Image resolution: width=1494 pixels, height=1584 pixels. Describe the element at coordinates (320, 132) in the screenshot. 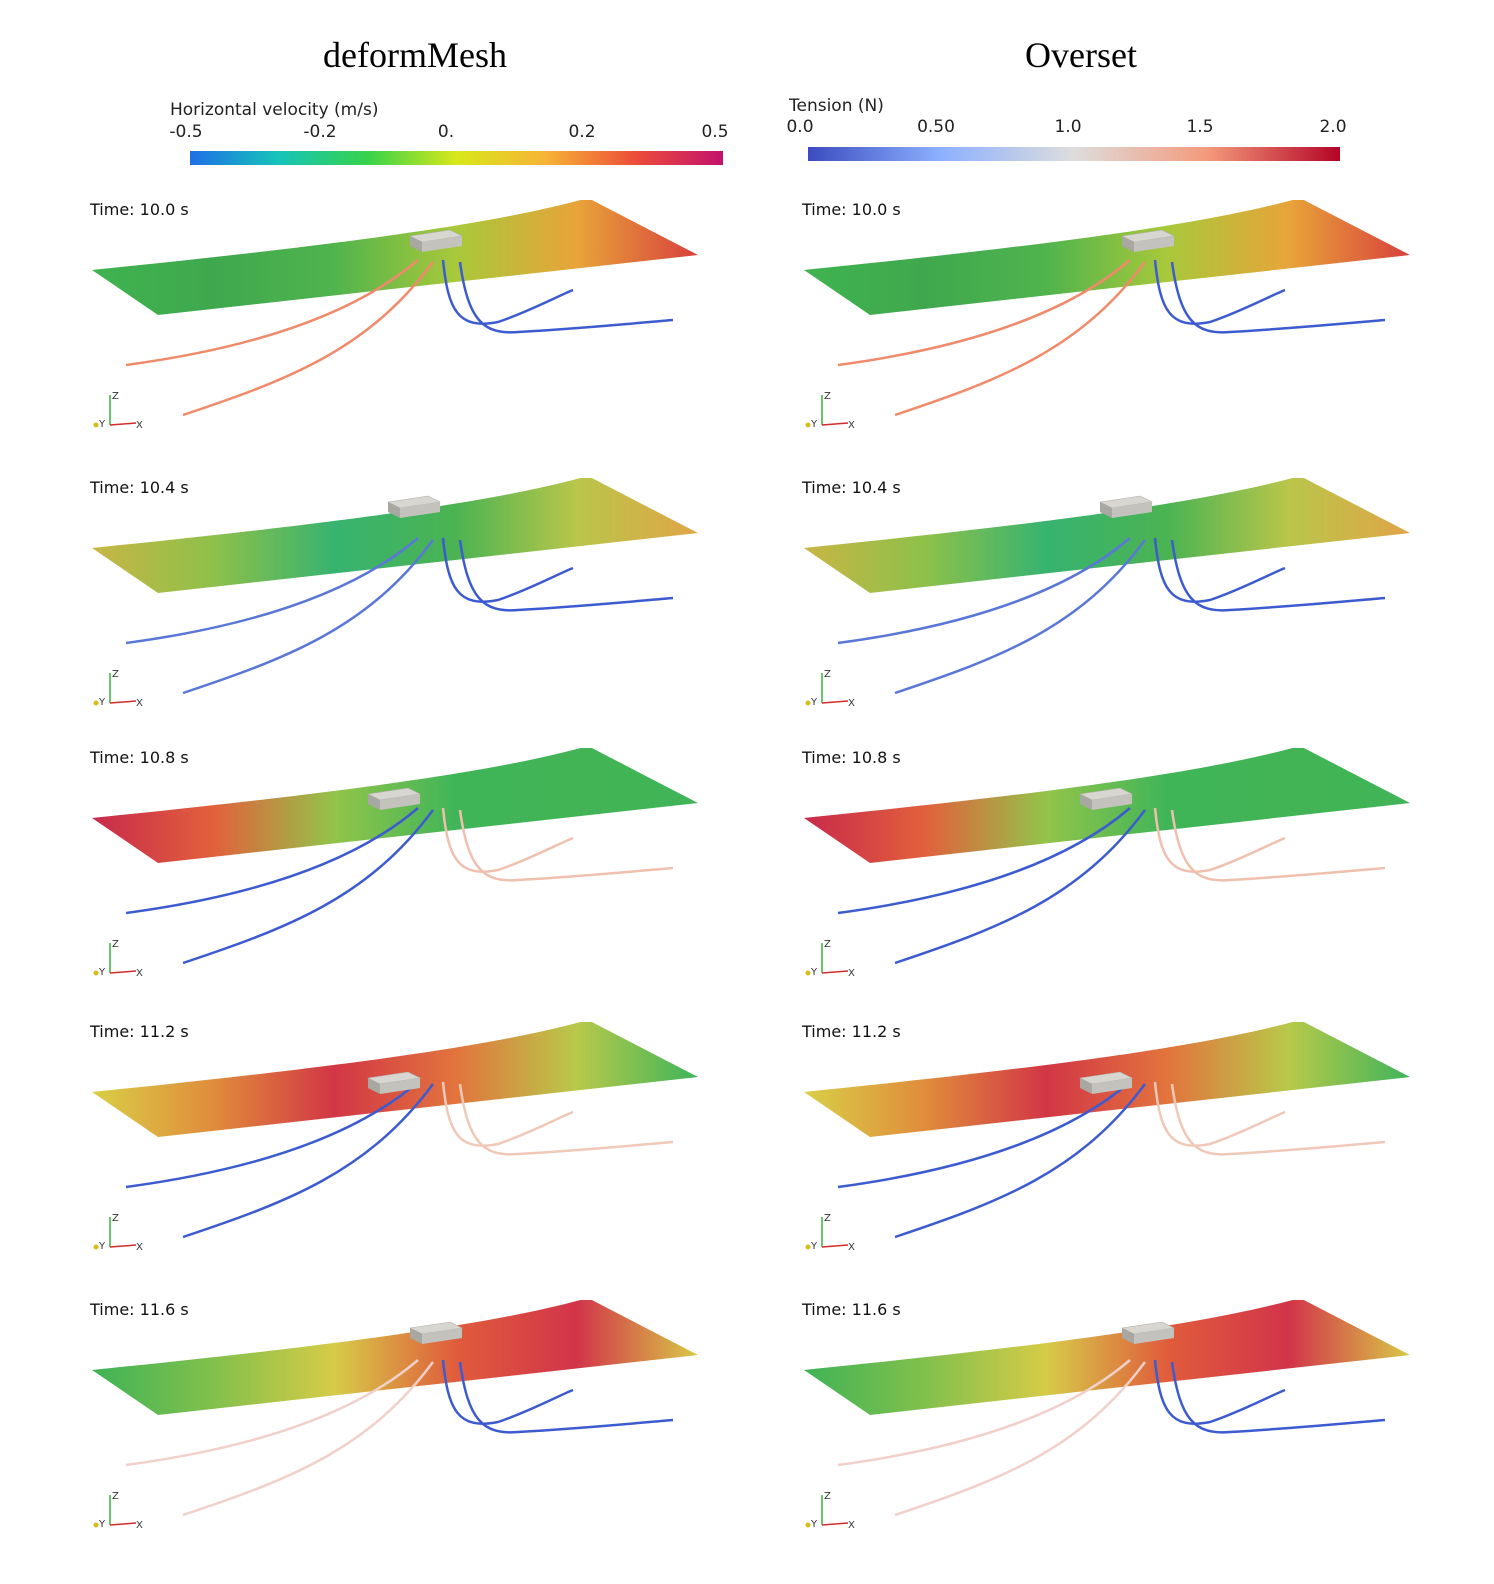

I see `velocity-tick: -0.2` at that location.